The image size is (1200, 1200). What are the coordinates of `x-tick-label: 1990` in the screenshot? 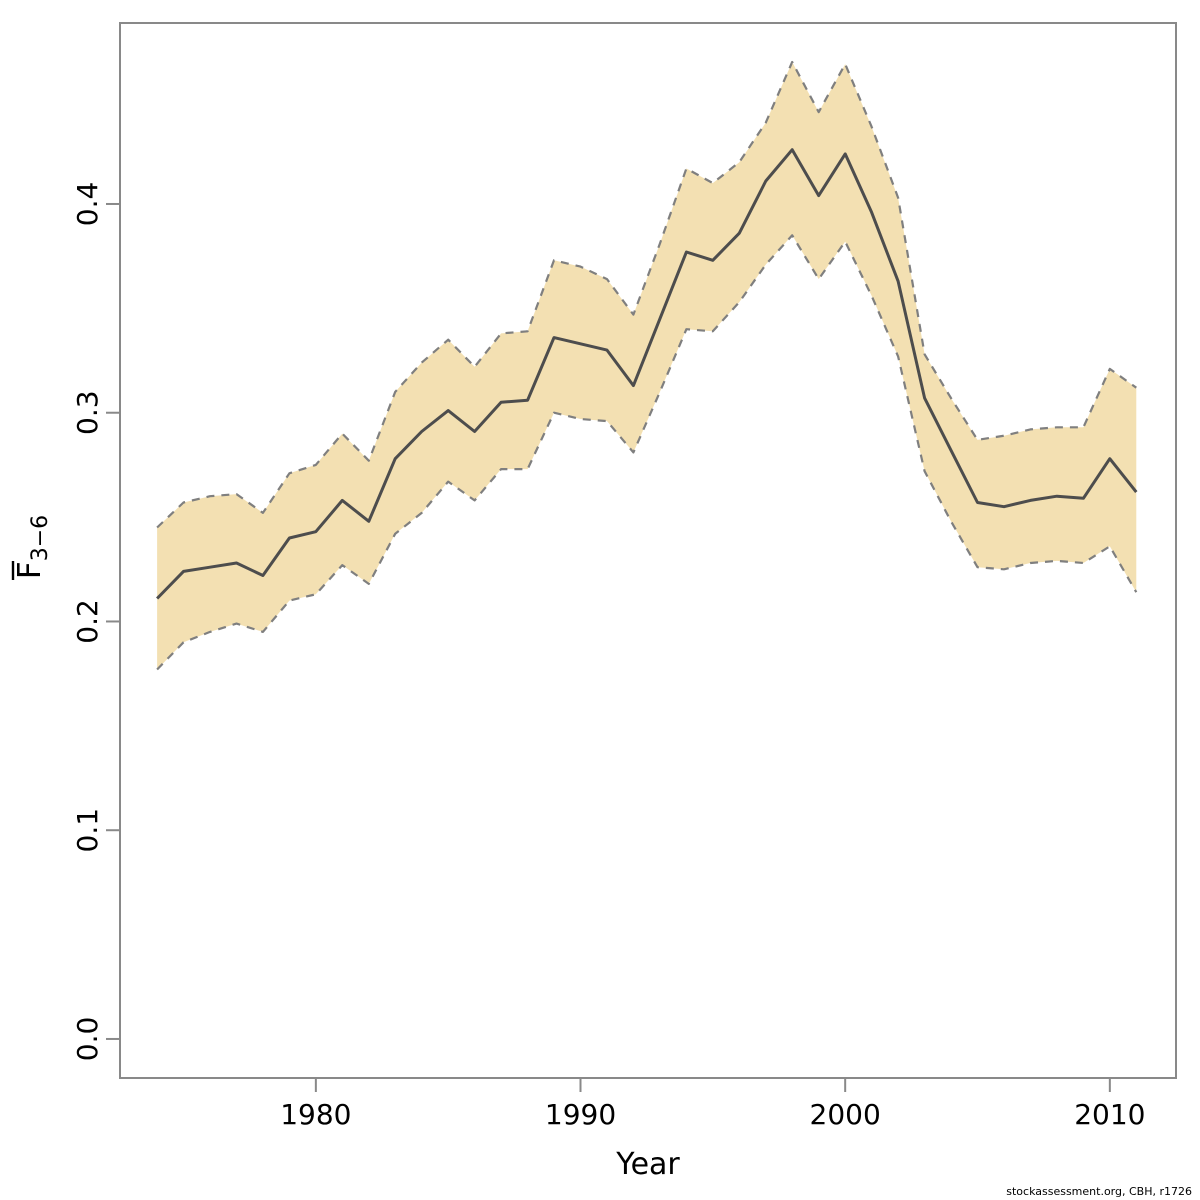 It's located at (580, 1114).